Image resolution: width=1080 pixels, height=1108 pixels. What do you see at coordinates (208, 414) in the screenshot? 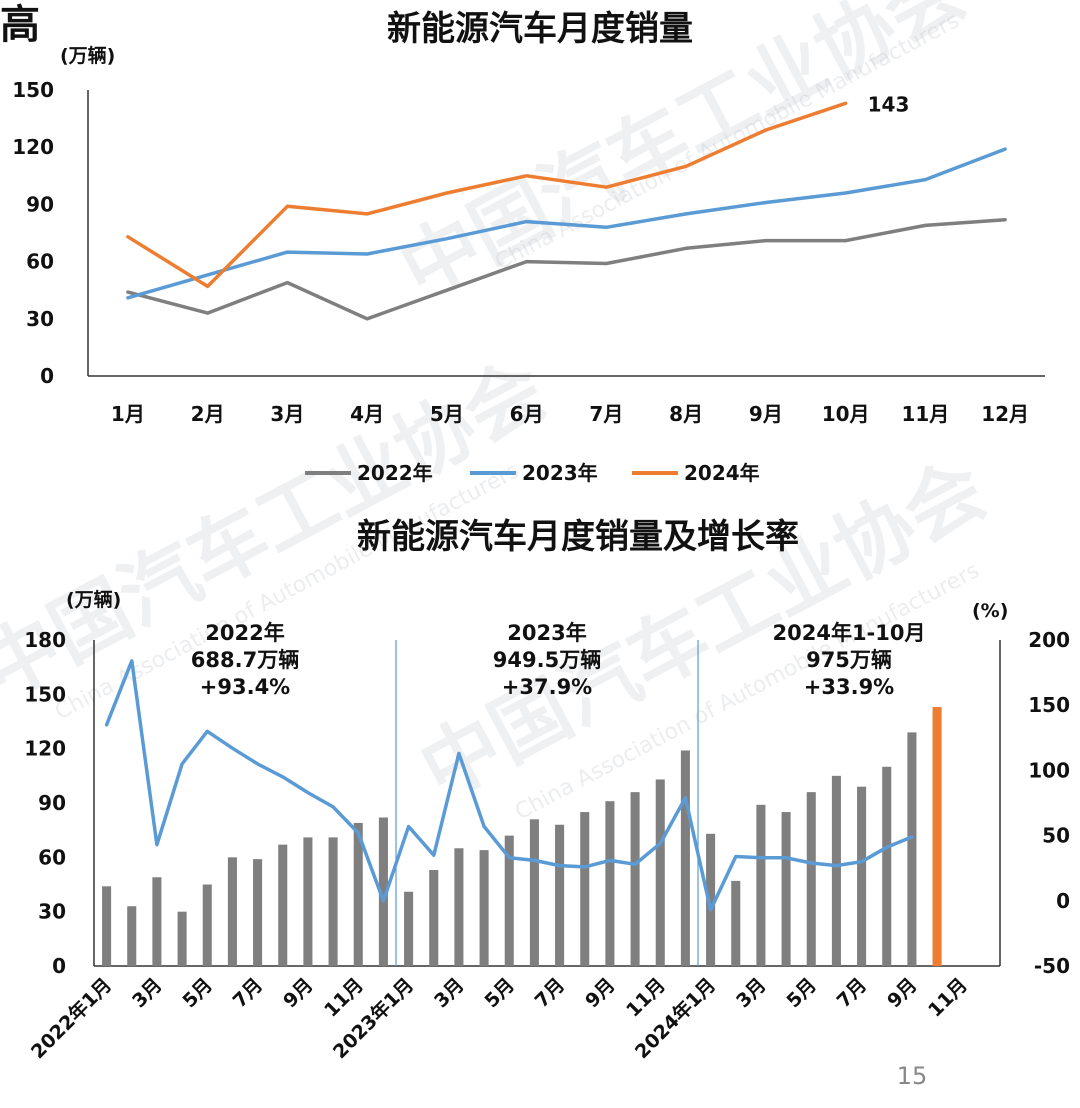
I see `chart1-x-tick-label: 2月` at bounding box center [208, 414].